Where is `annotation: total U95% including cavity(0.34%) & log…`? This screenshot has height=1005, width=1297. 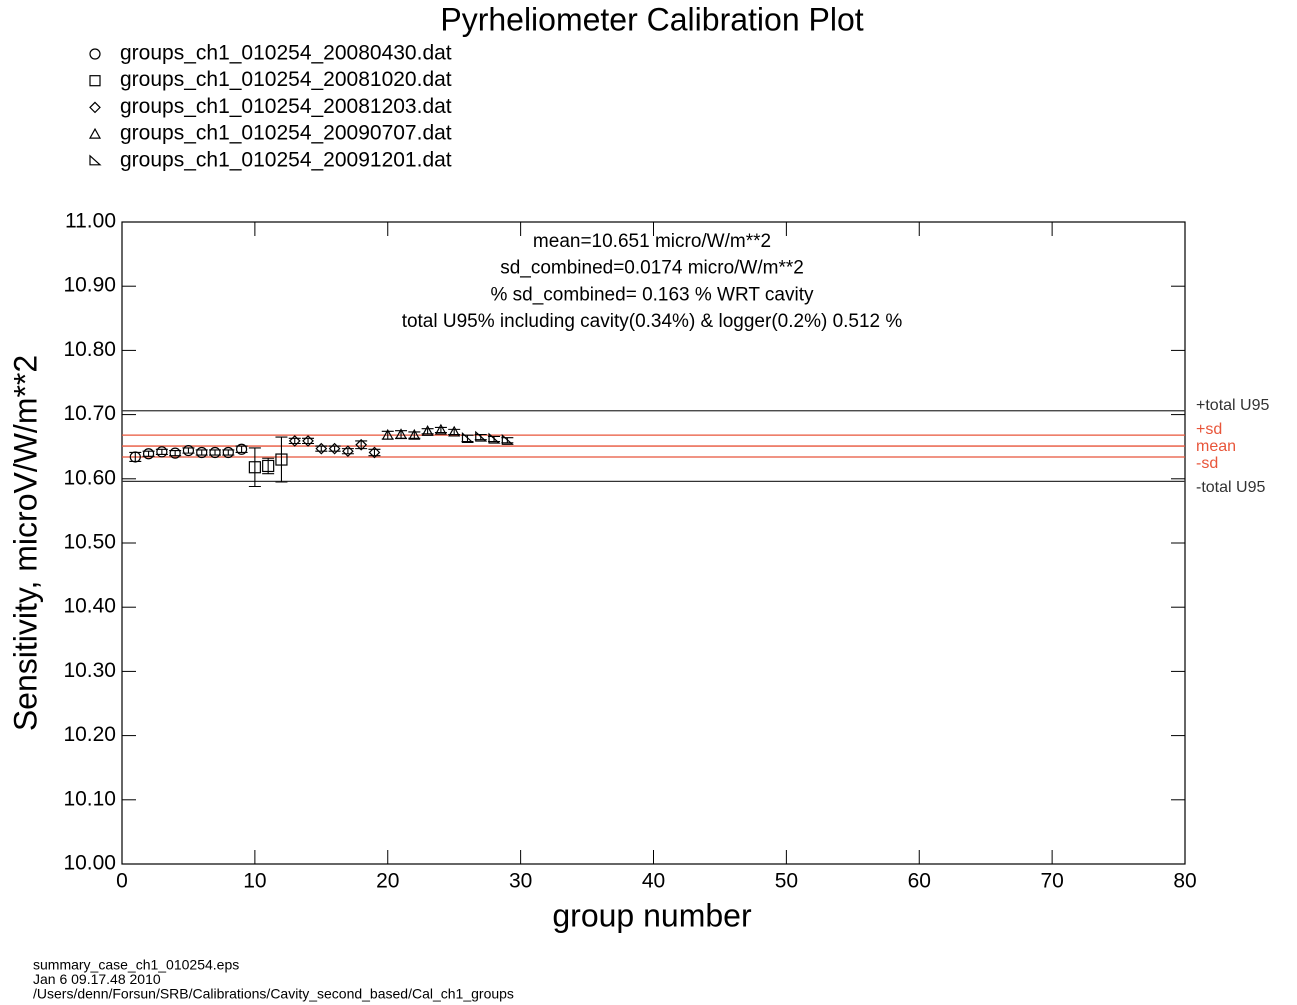
annotation: total U95% including cavity(0.34%) & log… is located at coordinates (652, 321).